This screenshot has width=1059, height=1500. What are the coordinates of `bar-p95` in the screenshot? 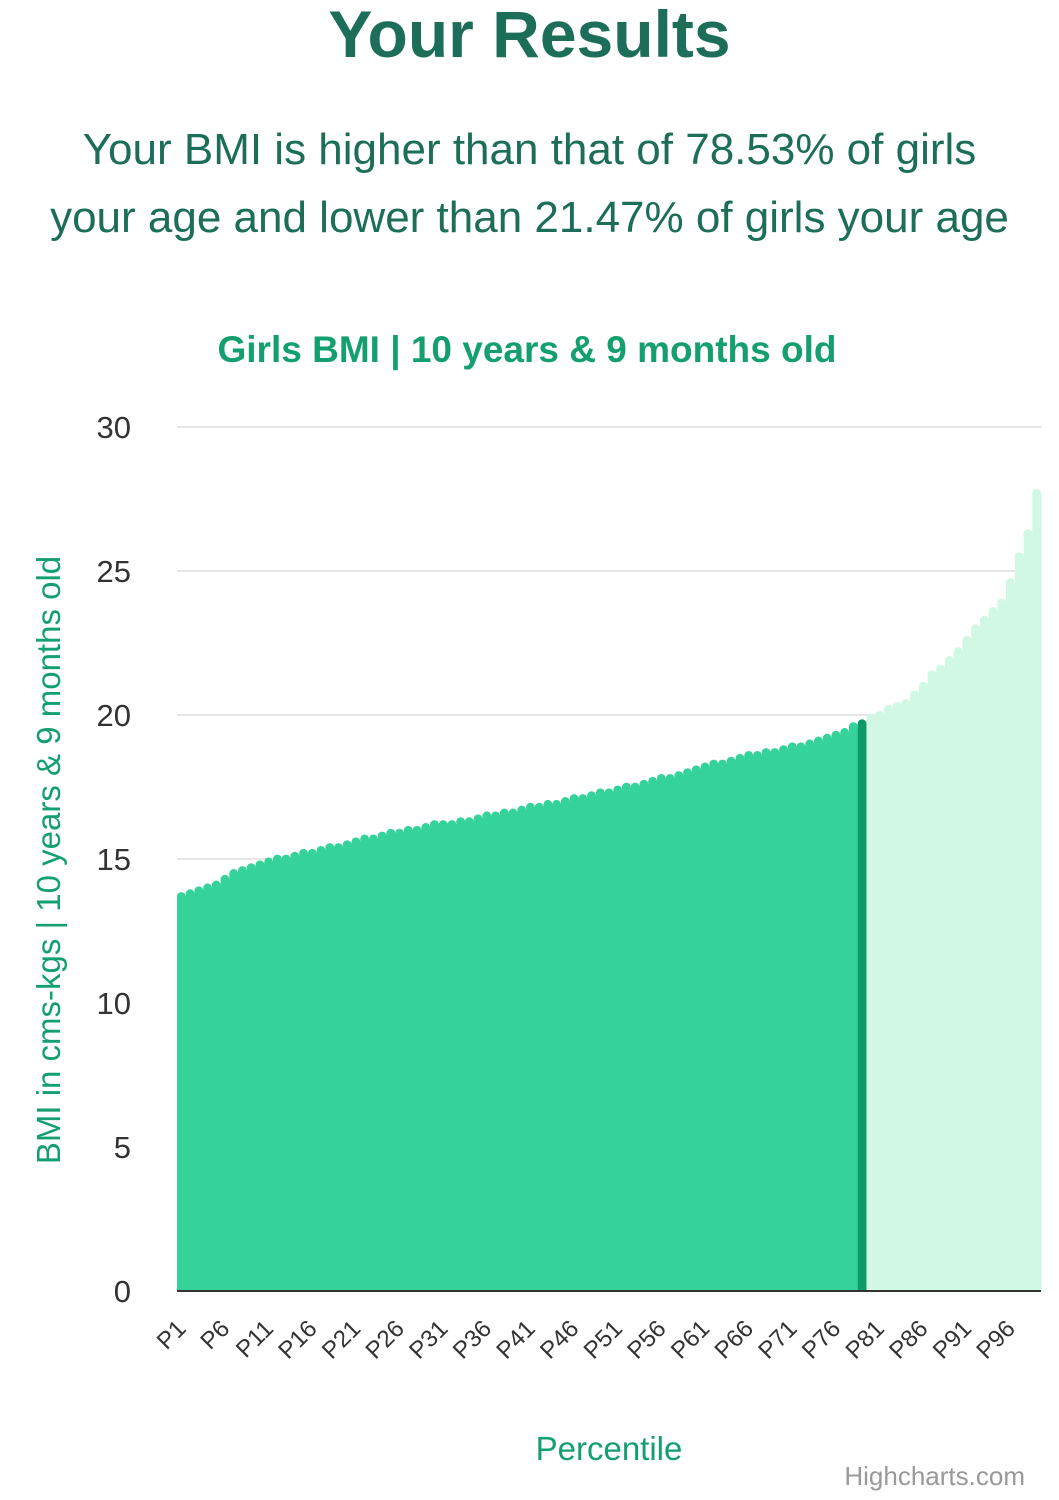 It's located at (1002, 946).